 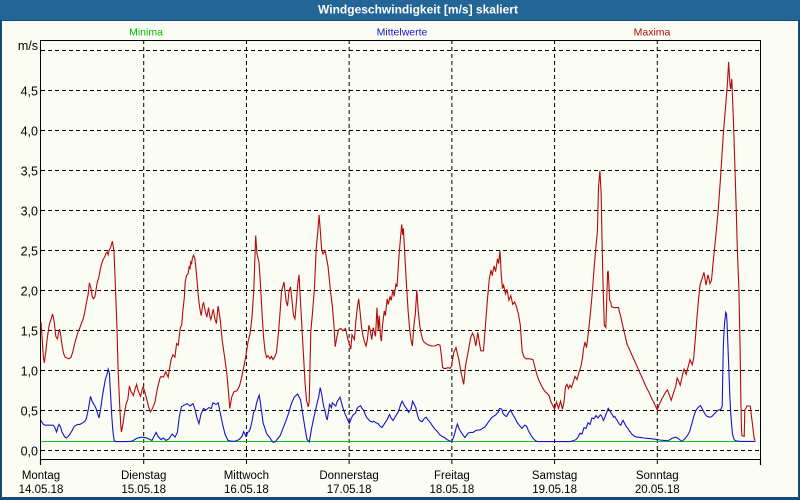 What do you see at coordinates (29, 292) in the screenshot?
I see `svg-text: 2,0` at bounding box center [29, 292].